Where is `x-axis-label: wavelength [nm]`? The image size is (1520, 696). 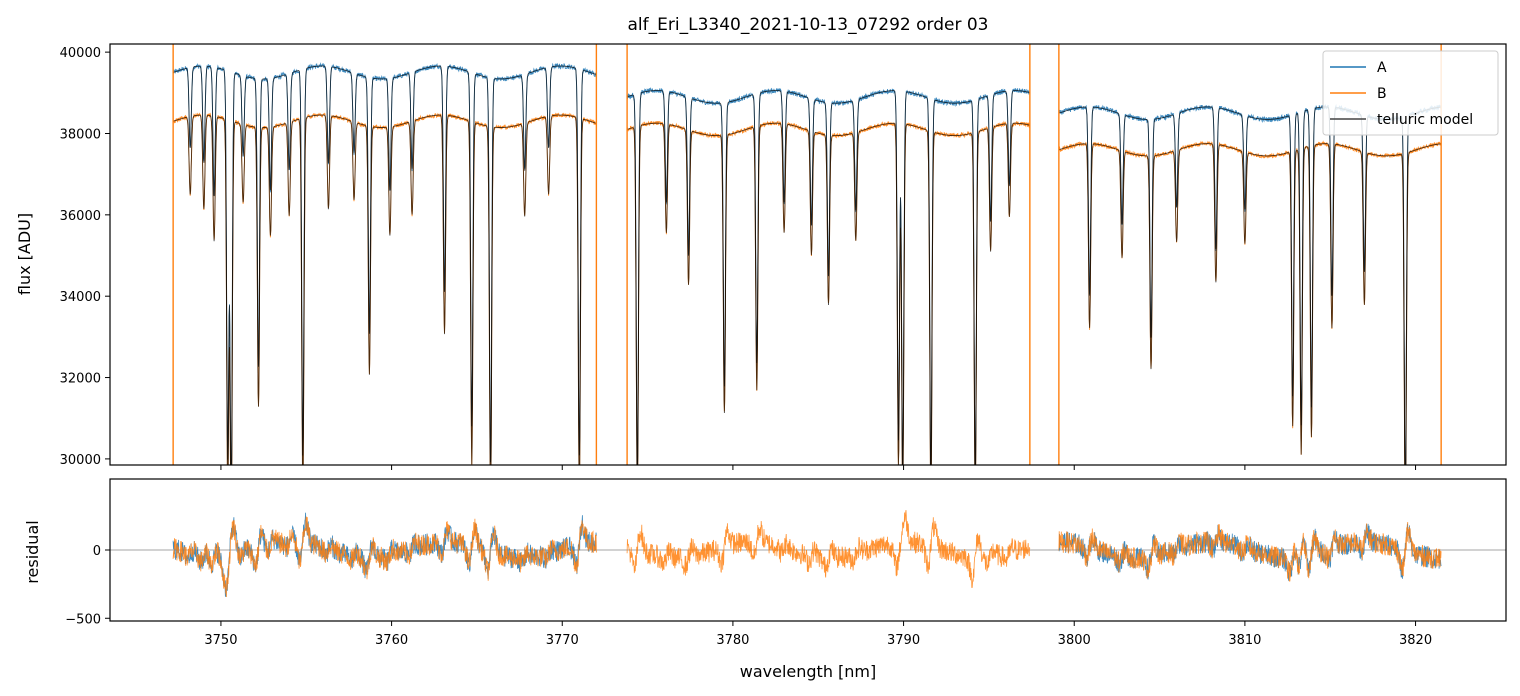 x-axis-label: wavelength [nm] is located at coordinates (808, 671).